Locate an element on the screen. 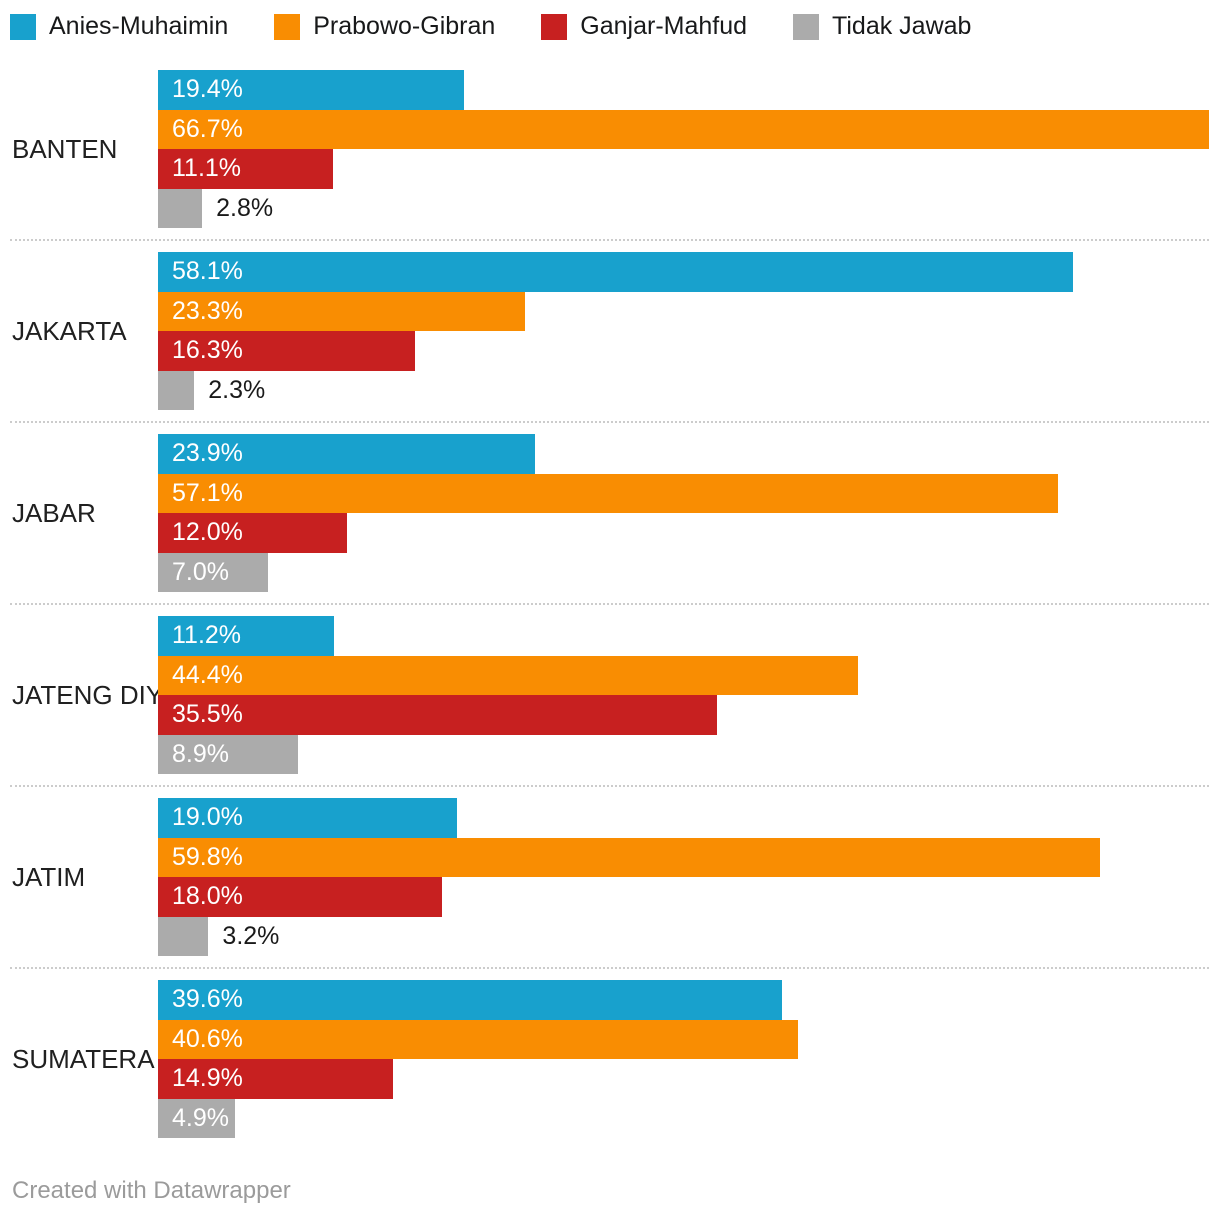  bar-row: 59.8% is located at coordinates (683, 857).